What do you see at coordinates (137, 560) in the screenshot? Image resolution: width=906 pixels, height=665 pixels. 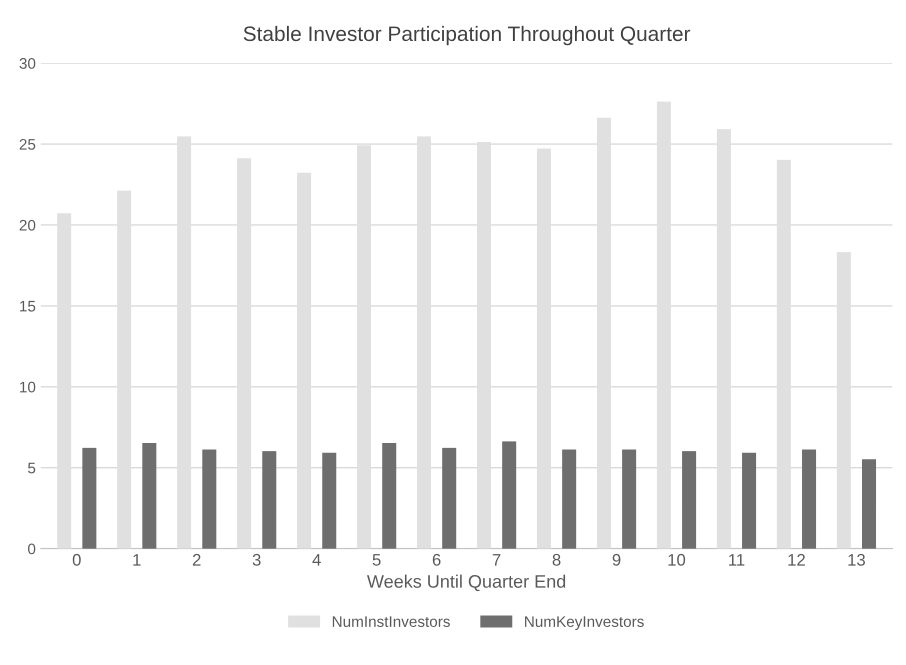 I see `x-tick-label: 1` at bounding box center [137, 560].